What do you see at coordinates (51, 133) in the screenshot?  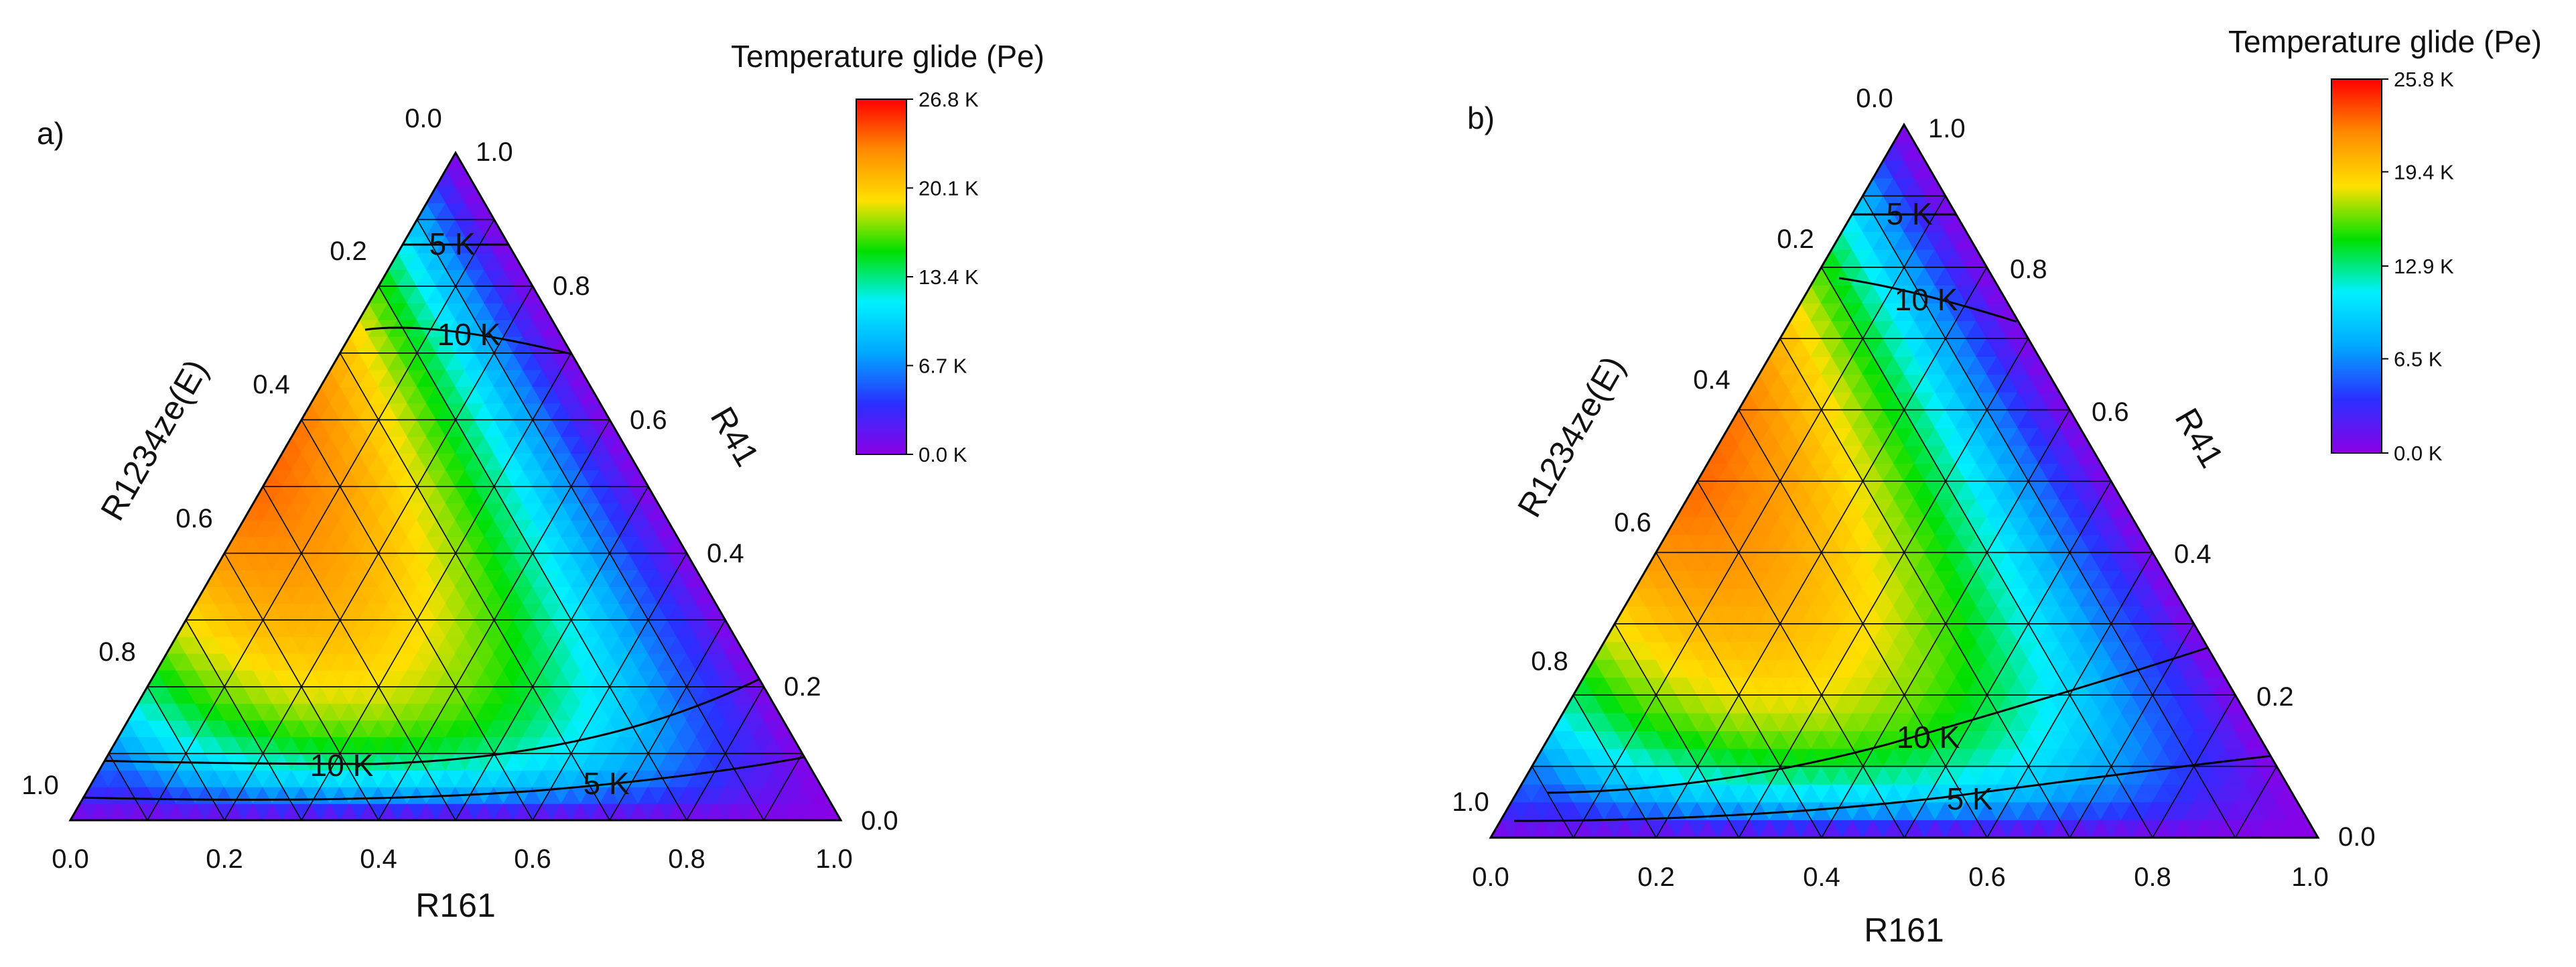 I see `panel-label-a: a)` at bounding box center [51, 133].